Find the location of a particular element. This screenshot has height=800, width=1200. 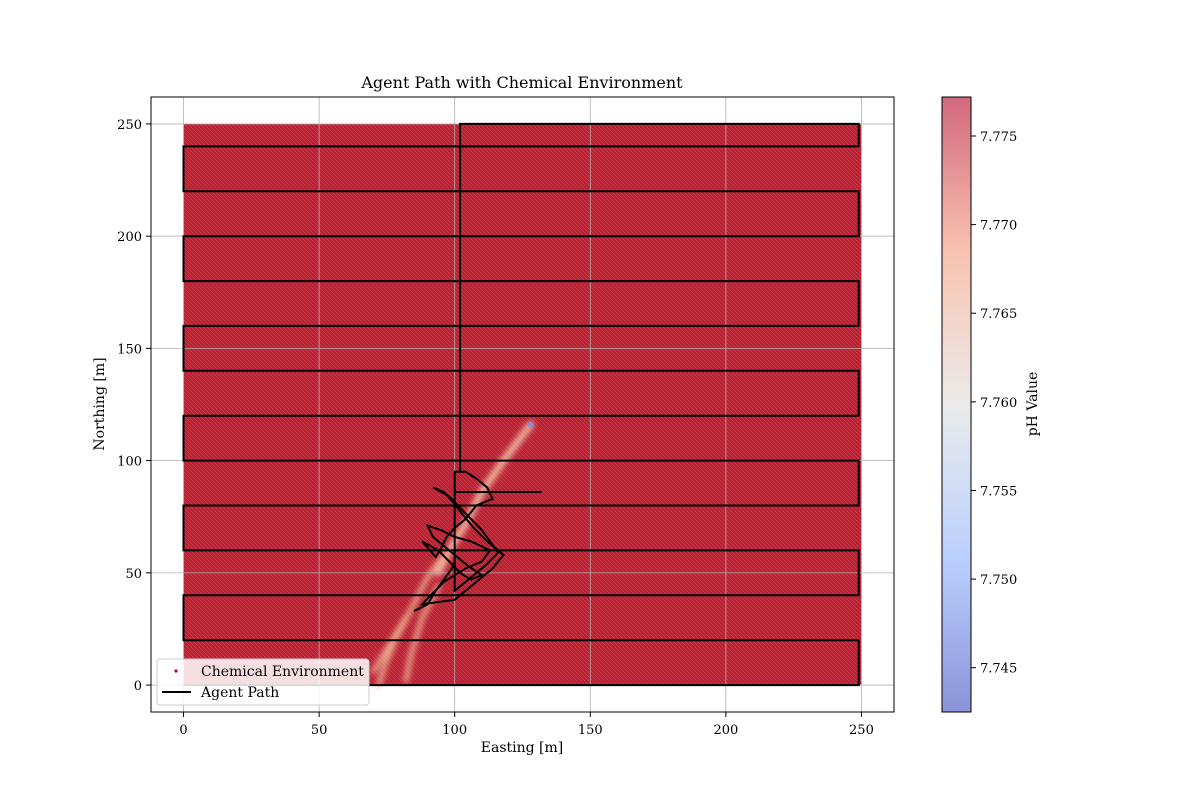

legend-box is located at coordinates (263, 682).